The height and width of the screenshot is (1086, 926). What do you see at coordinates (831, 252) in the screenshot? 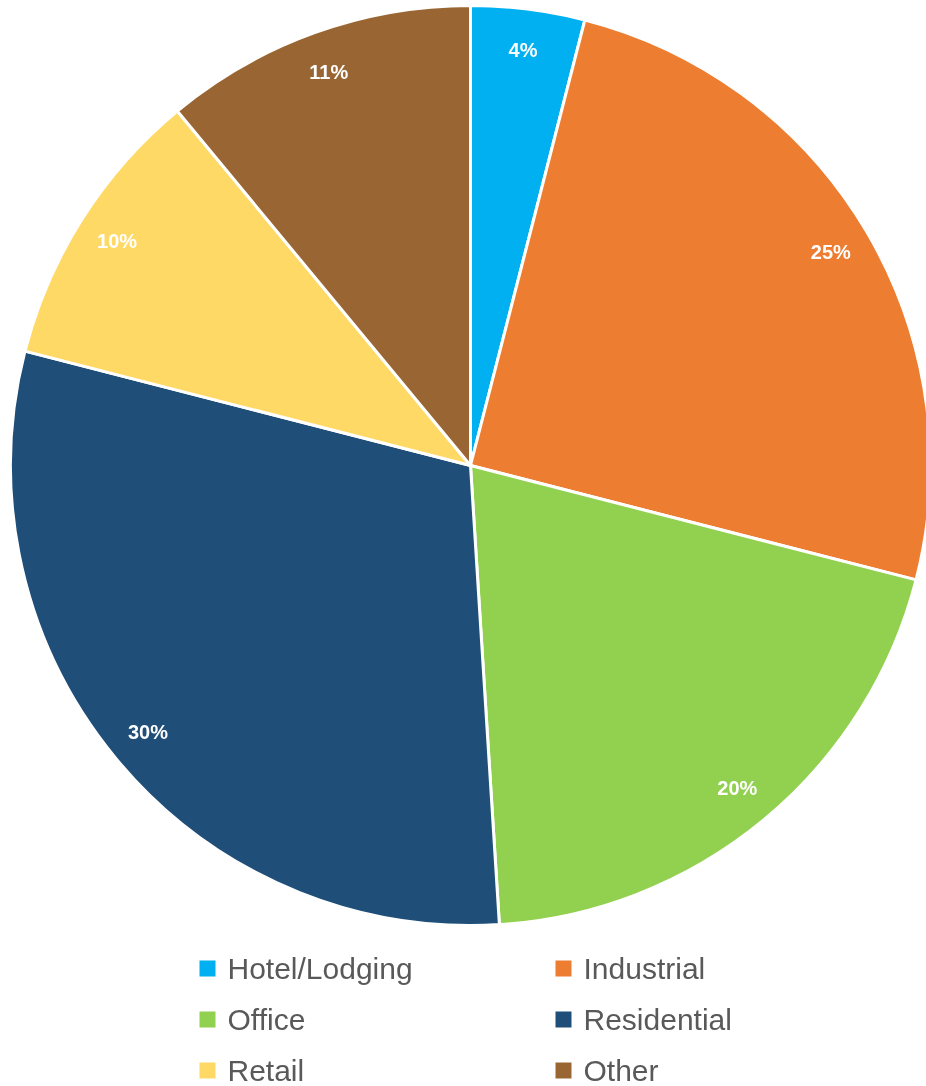
I see `data-label: 25%` at bounding box center [831, 252].